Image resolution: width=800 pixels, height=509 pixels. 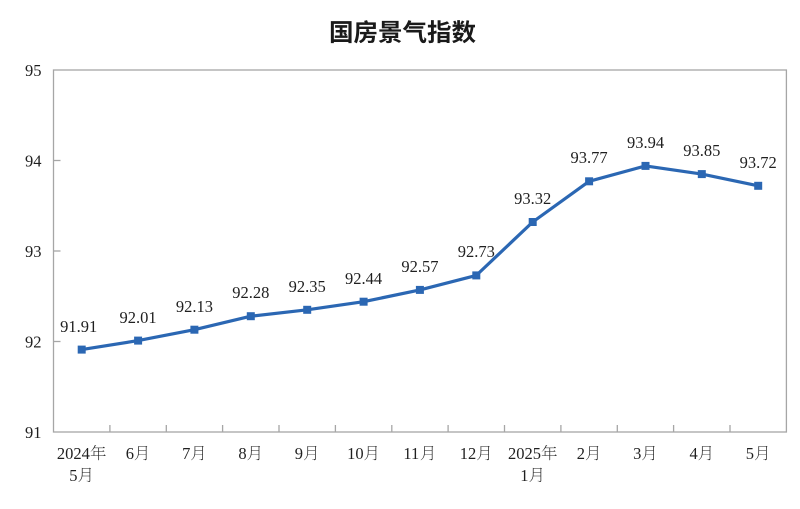 What do you see at coordinates (524, 475) in the screenshot?
I see `svg-text: 1` at bounding box center [524, 475].